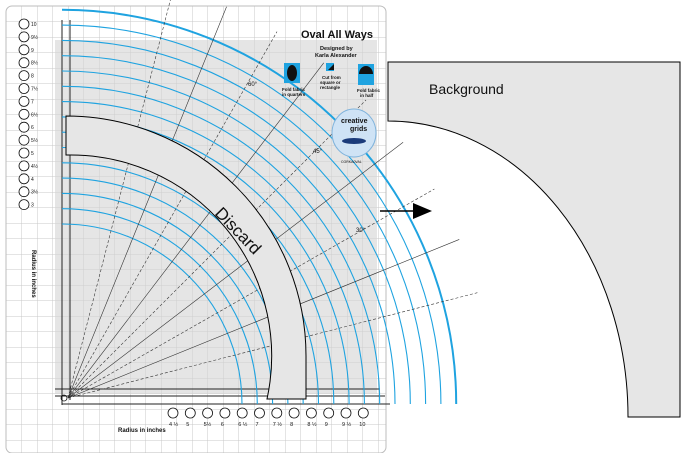 This screenshot has width=686, height=453. I want to click on bottom-radius-label: 5½, so click(208, 424).